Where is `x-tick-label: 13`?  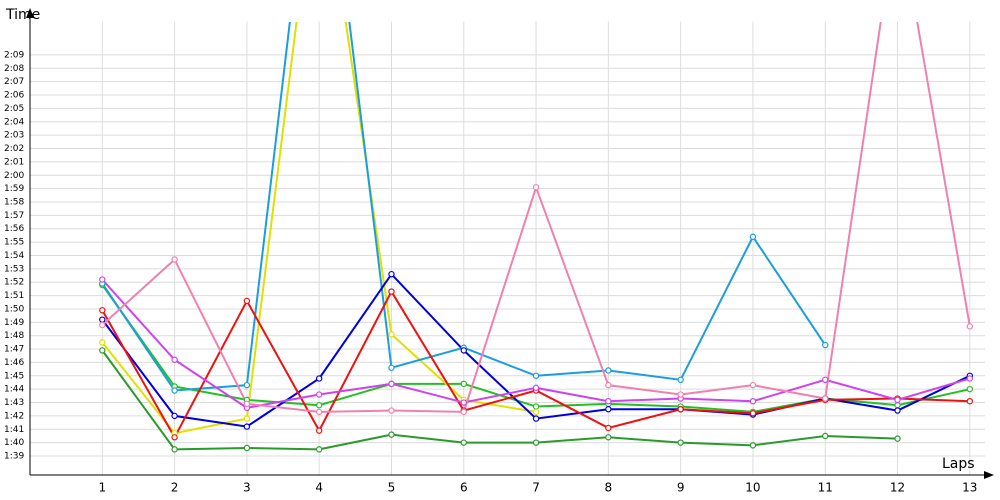
x-tick-label: 13 is located at coordinates (969, 488).